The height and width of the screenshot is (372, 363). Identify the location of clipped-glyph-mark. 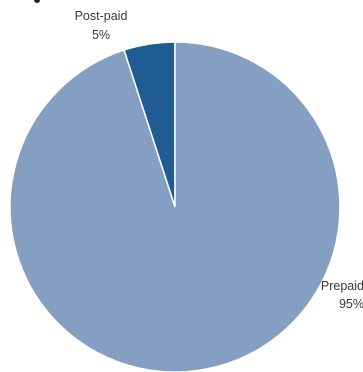
(37, 1).